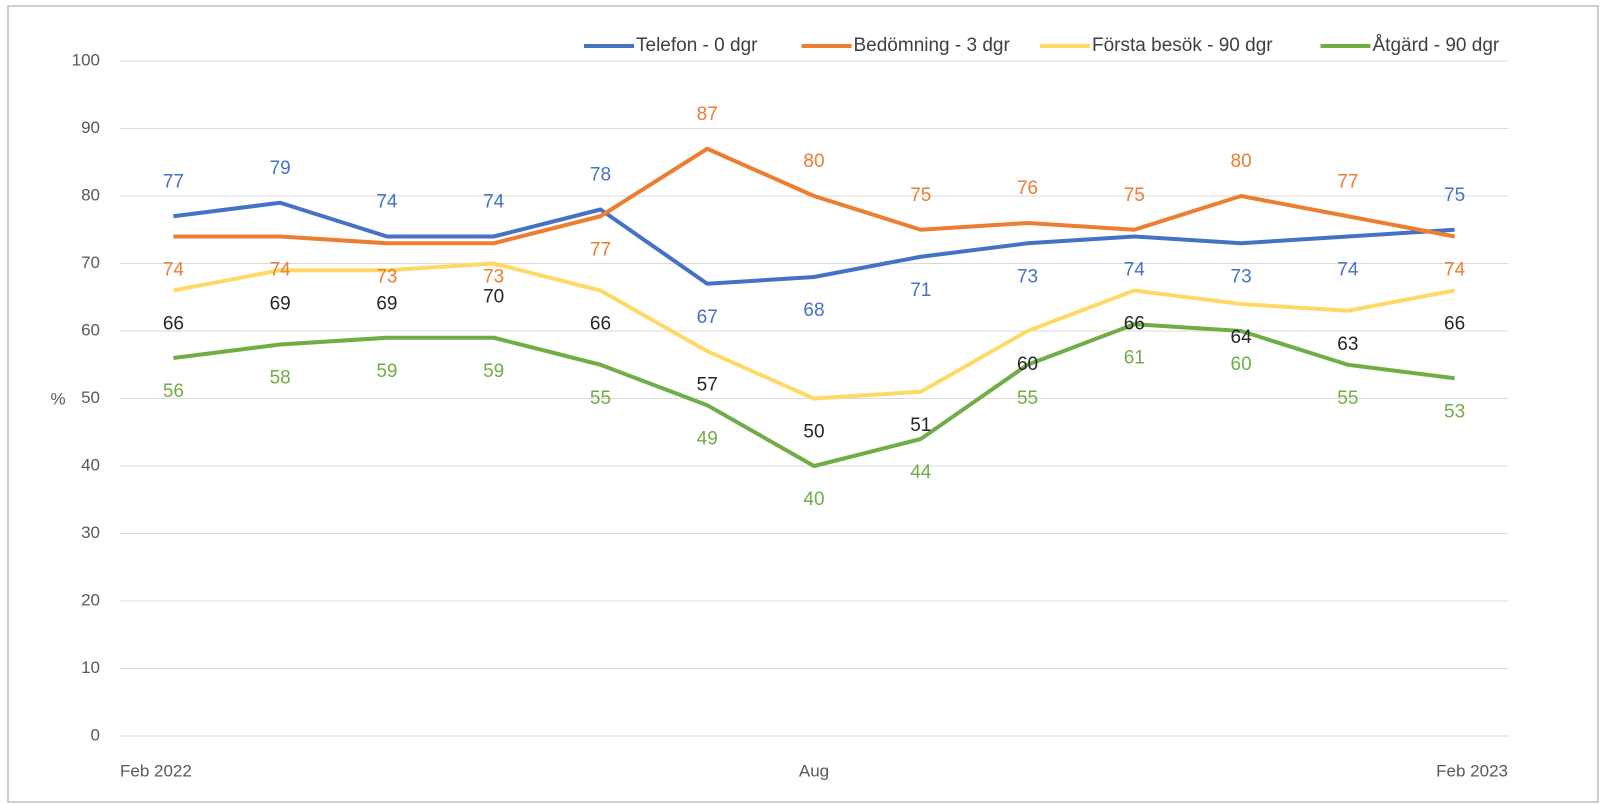 The height and width of the screenshot is (804, 1601). What do you see at coordinates (1182, 45) in the screenshot?
I see `legend-label: Första besök - 90 dgr` at bounding box center [1182, 45].